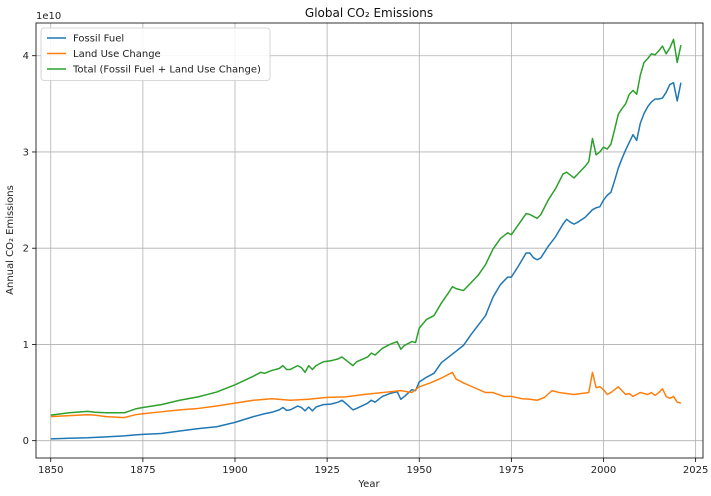 The image size is (711, 496). I want to click on x-tick-label: 2000, so click(603, 470).